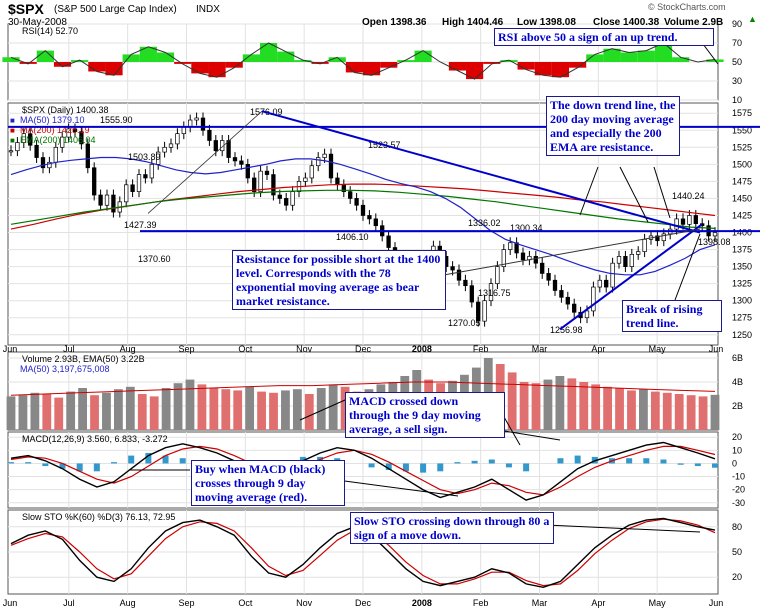 The image size is (760, 612). Describe the element at coordinates (687, 7) in the screenshot. I see `copyright: © StockCharts.com` at that location.